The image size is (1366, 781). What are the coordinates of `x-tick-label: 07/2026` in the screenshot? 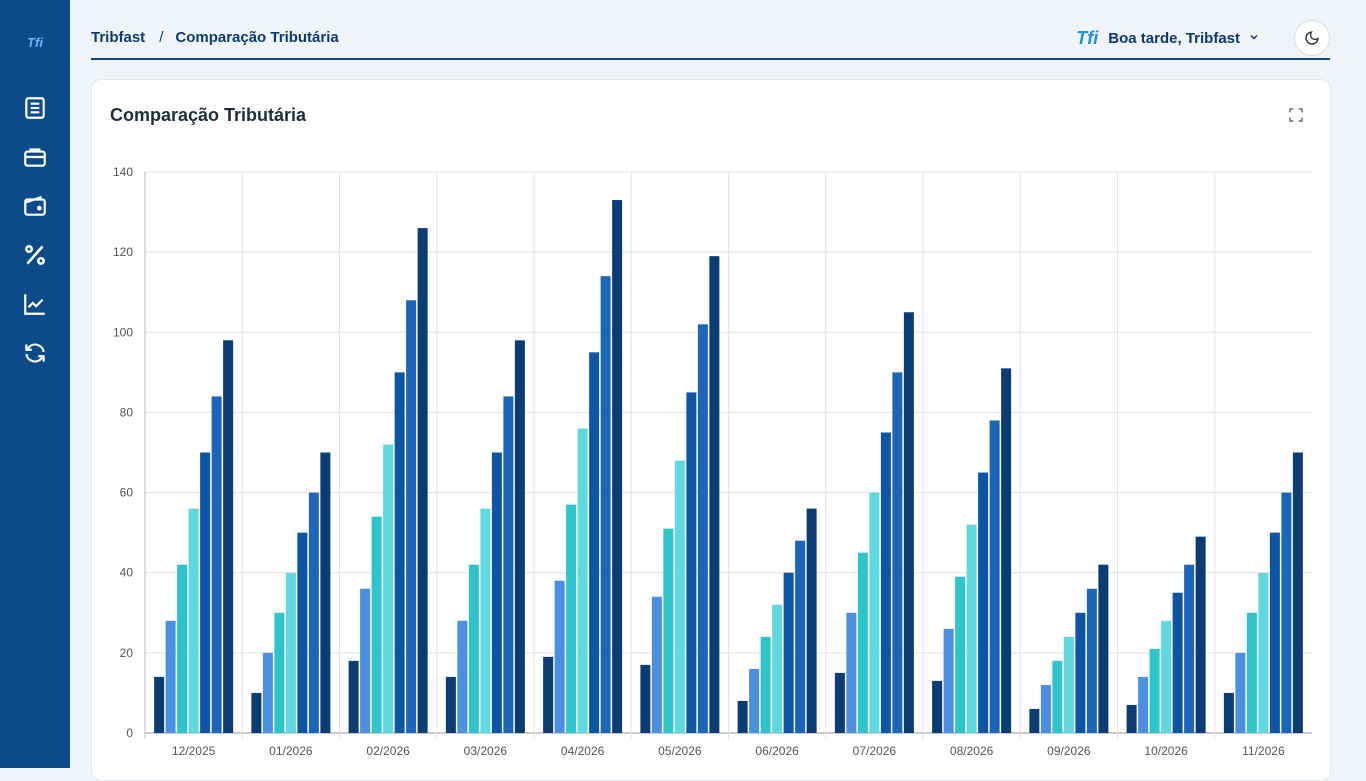 It's located at (875, 751).